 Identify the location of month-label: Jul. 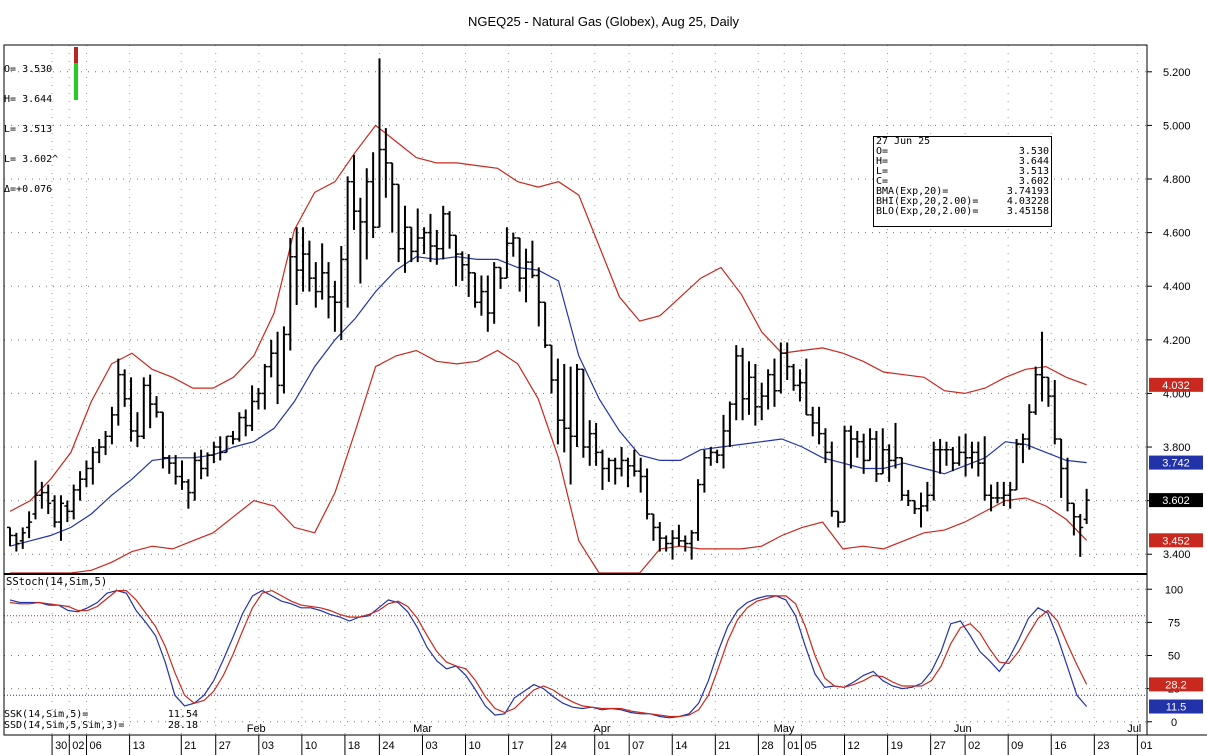
(1134, 729).